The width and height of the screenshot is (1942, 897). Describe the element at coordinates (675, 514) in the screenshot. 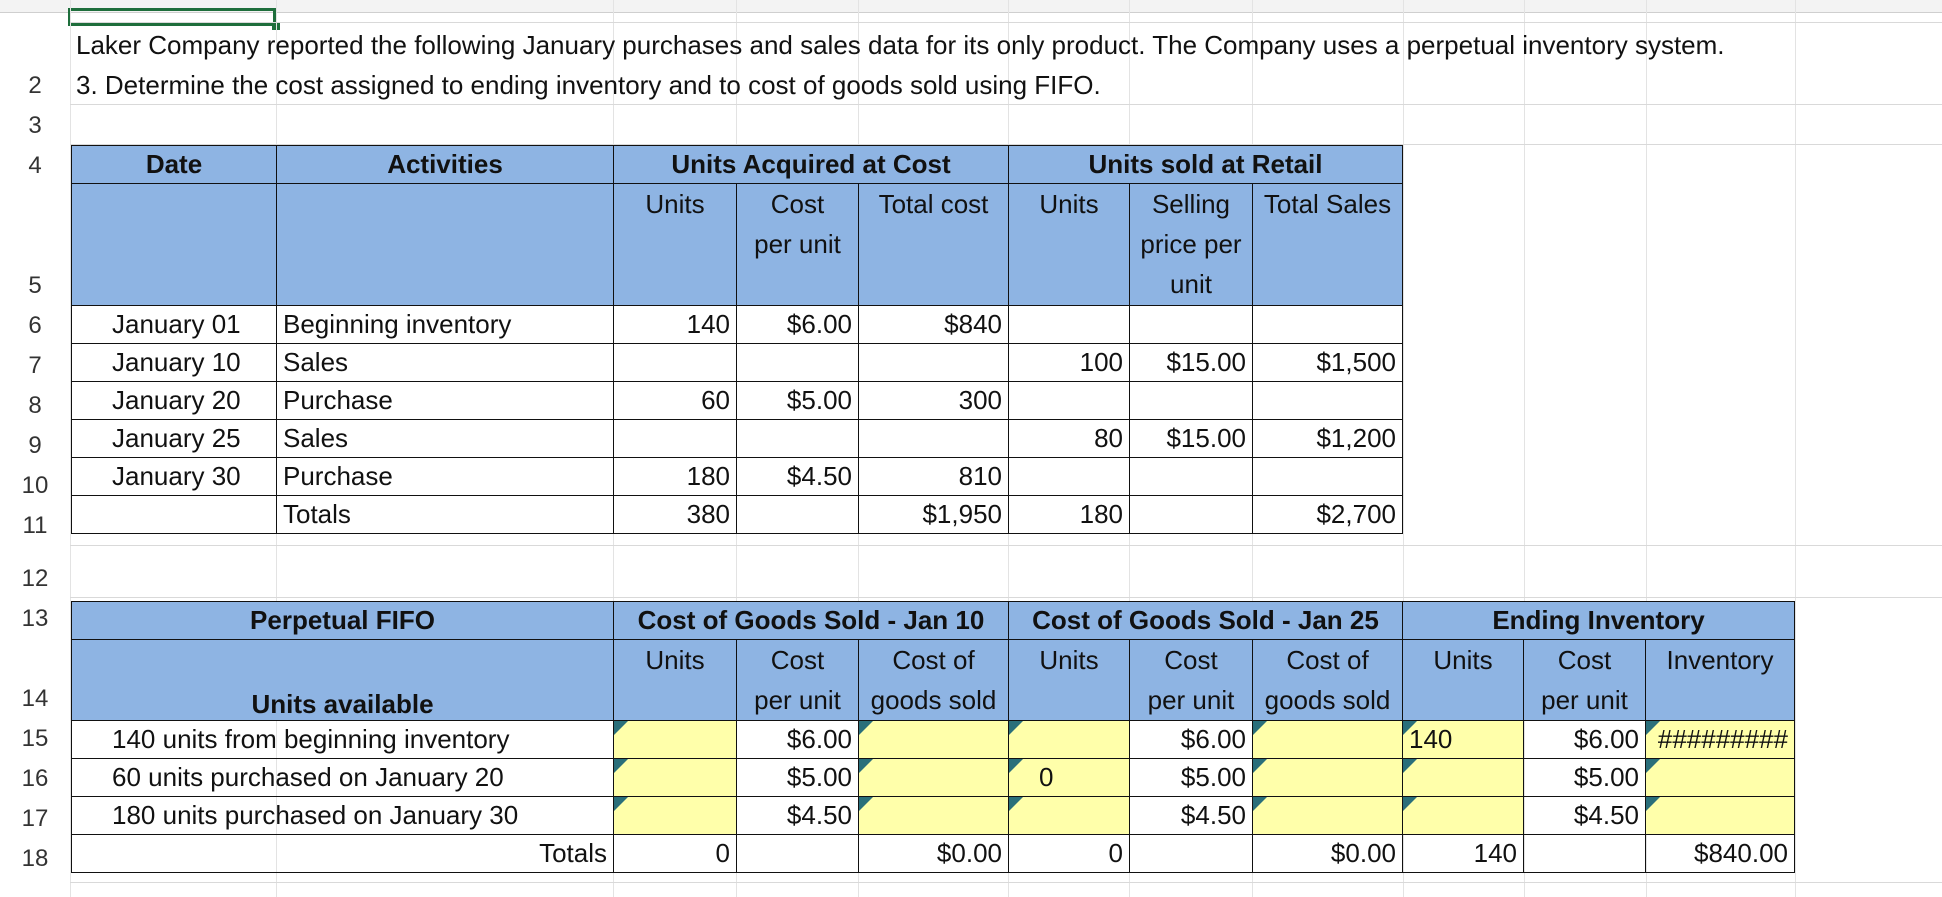

I see `cell-units: 380` at that location.